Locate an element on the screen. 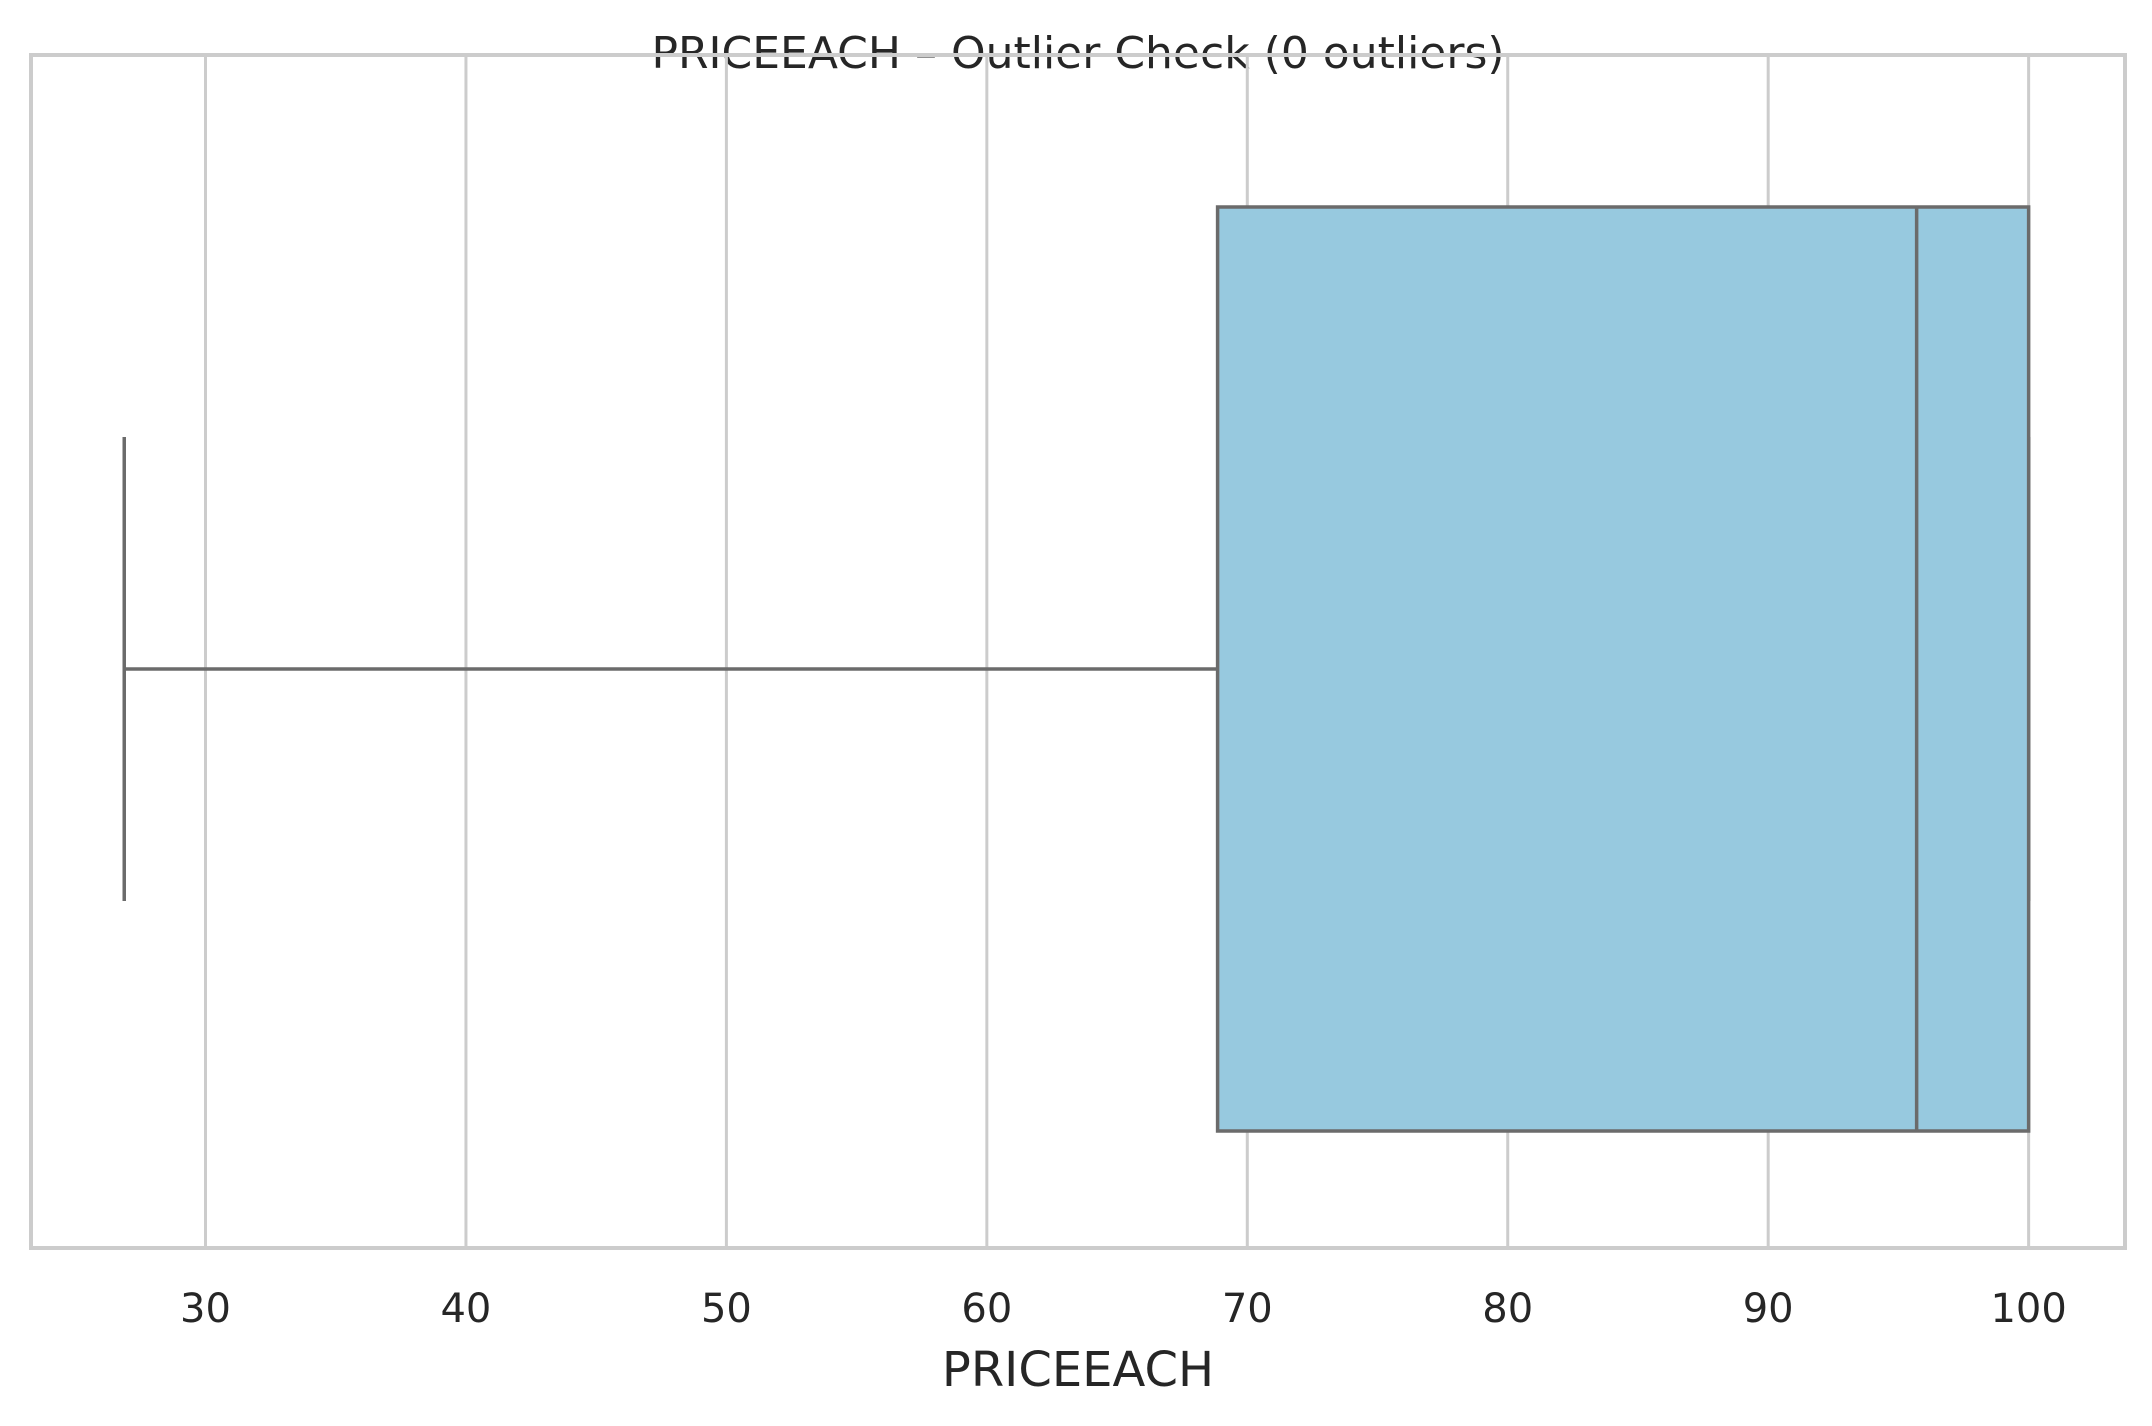 The height and width of the screenshot is (1426, 2152). x-tick-label-40: 40 is located at coordinates (465, 1309).